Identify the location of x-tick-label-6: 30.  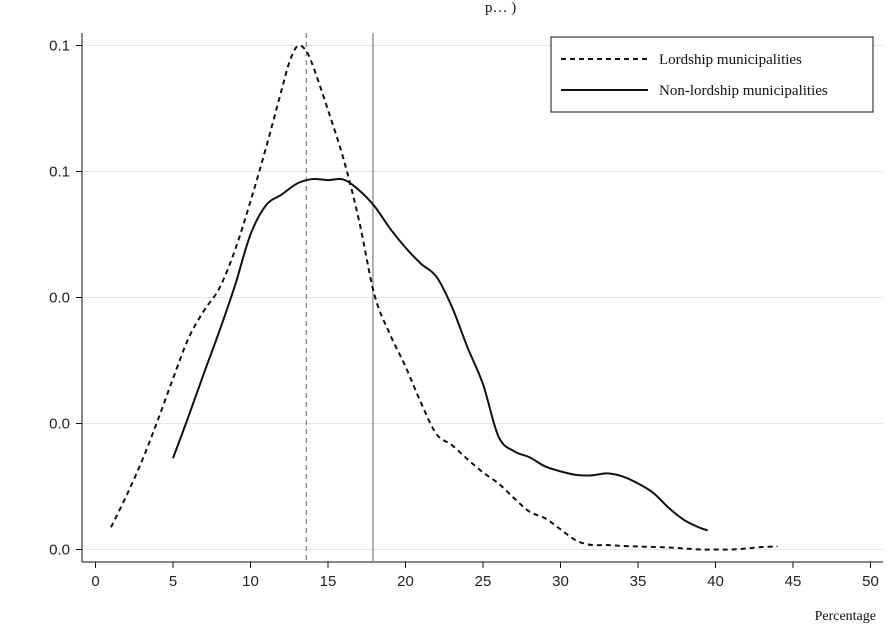
(560, 581).